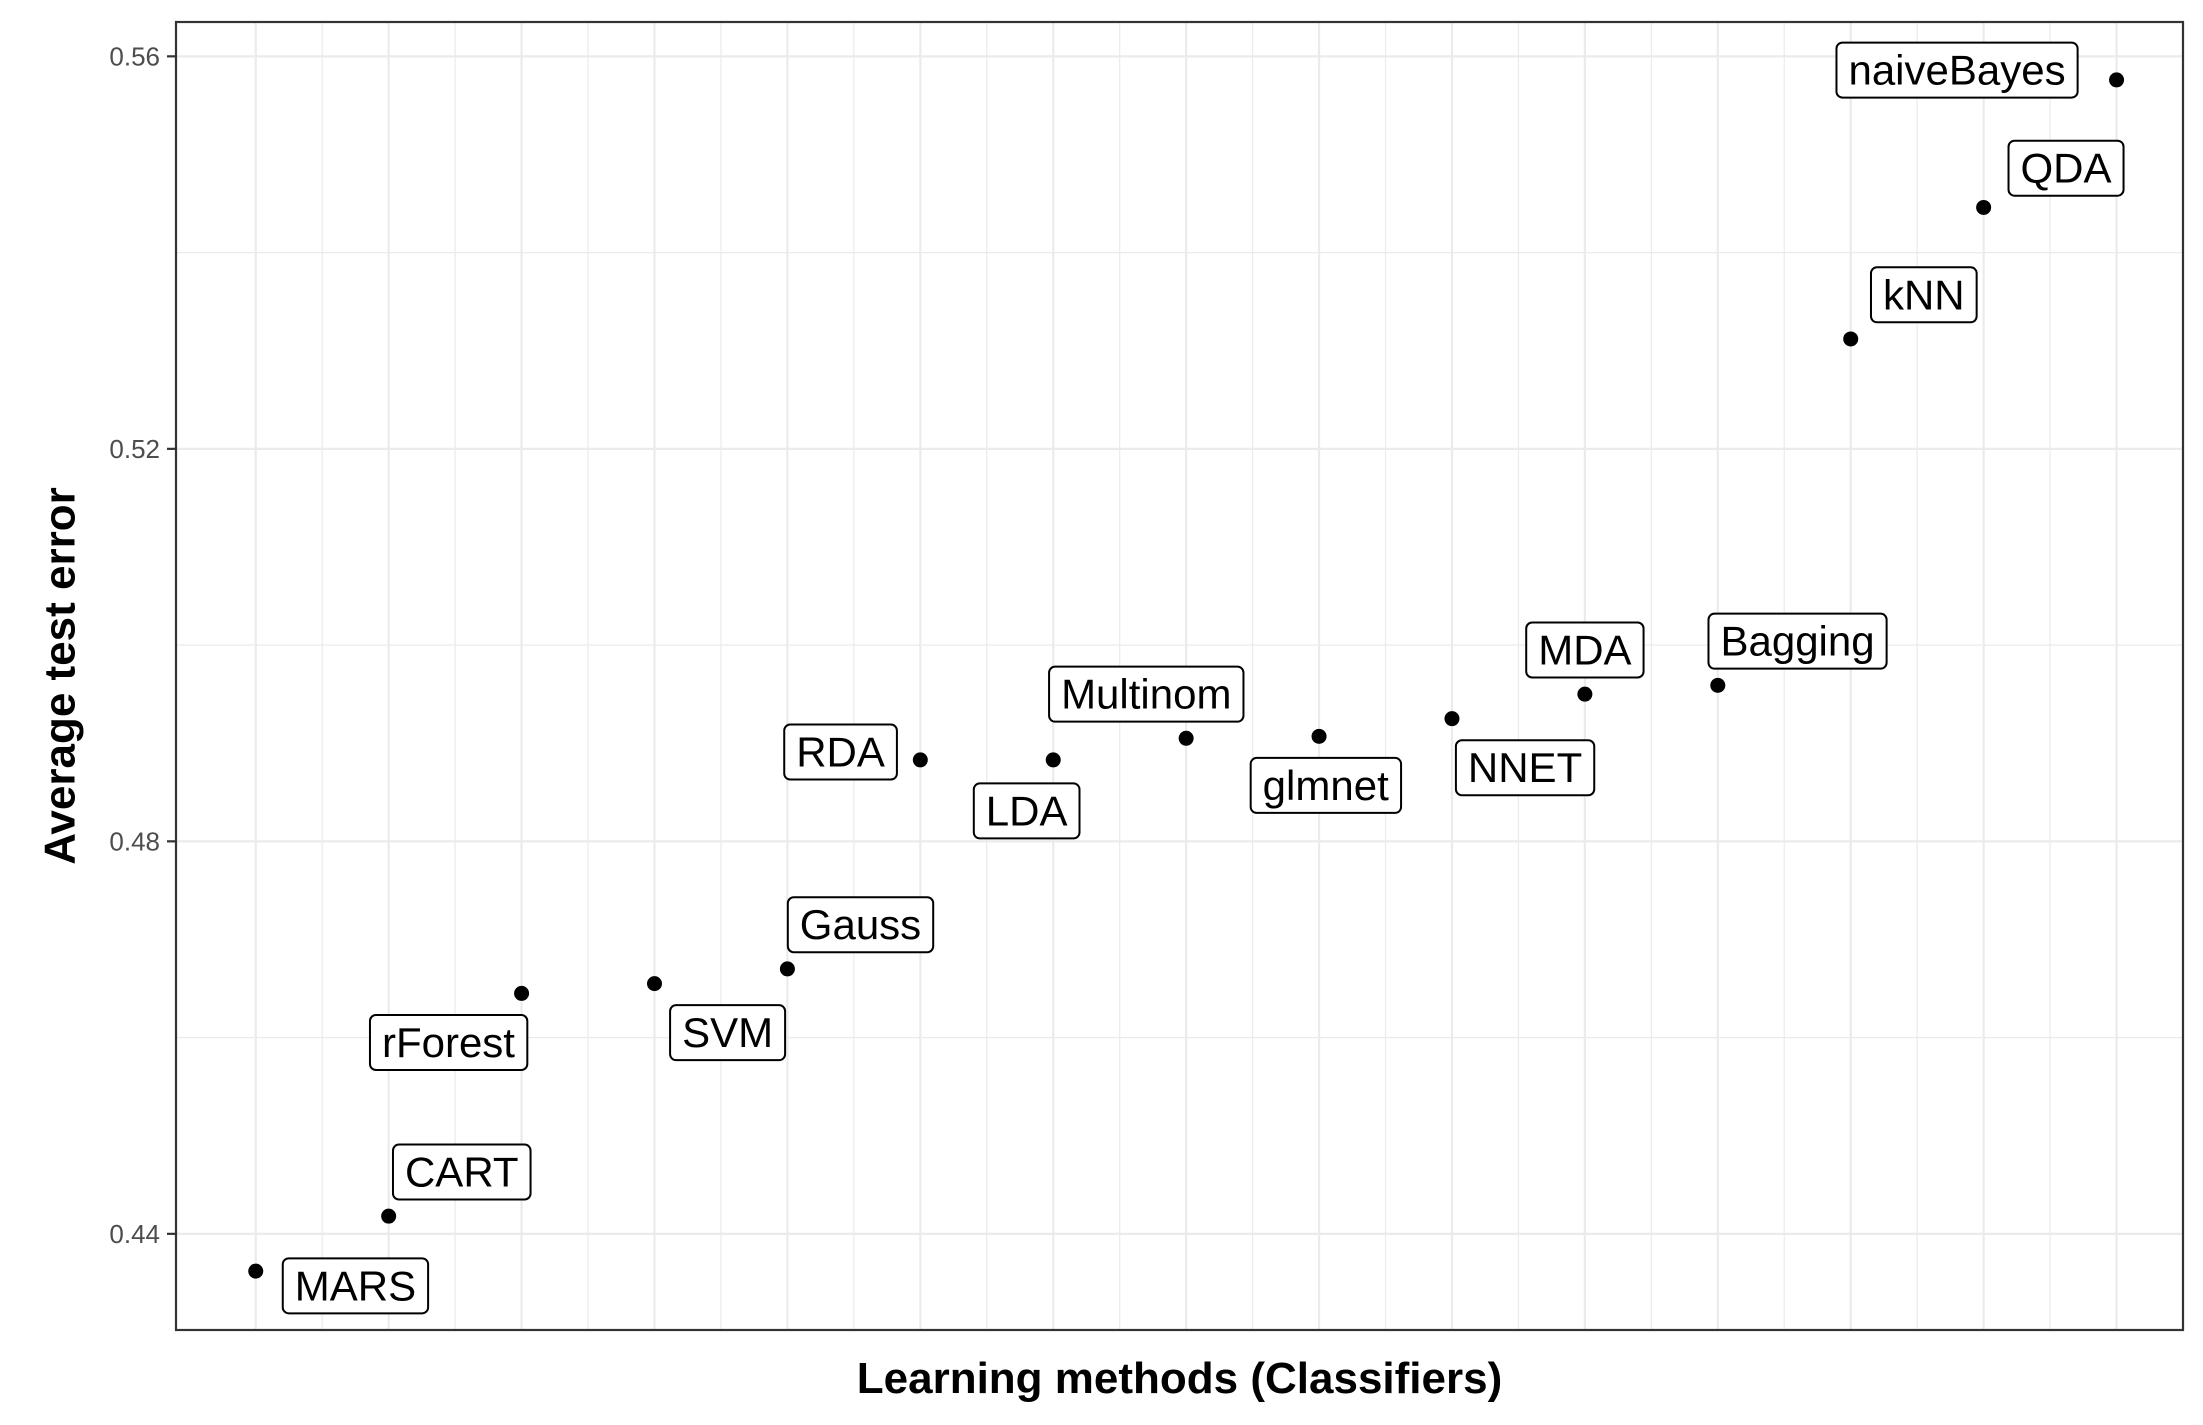  Describe the element at coordinates (134, 449) in the screenshot. I see `y-tick-label: 0.52` at that location.